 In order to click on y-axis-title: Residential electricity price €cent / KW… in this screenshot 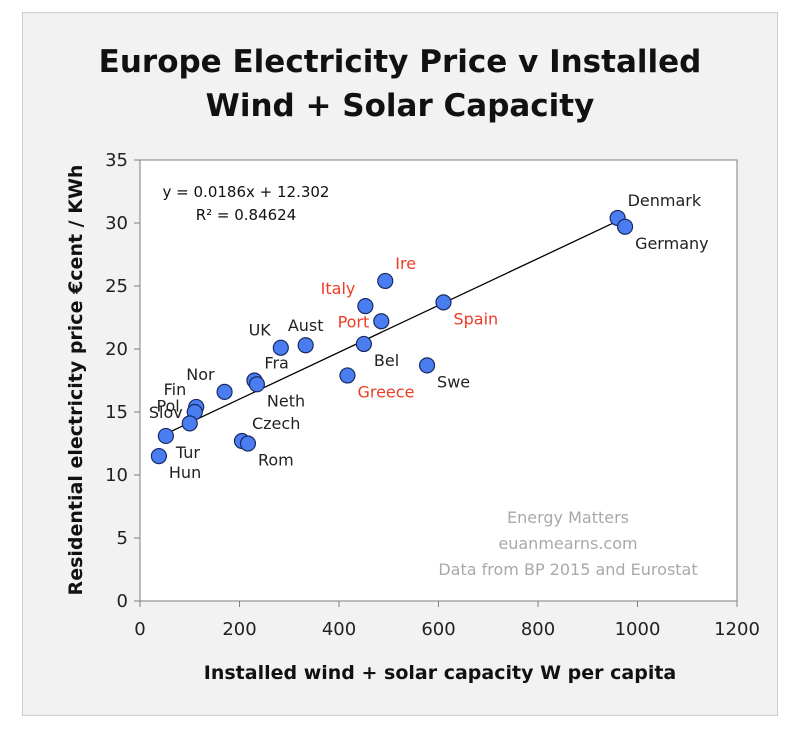, I will do `click(76, 380)`.